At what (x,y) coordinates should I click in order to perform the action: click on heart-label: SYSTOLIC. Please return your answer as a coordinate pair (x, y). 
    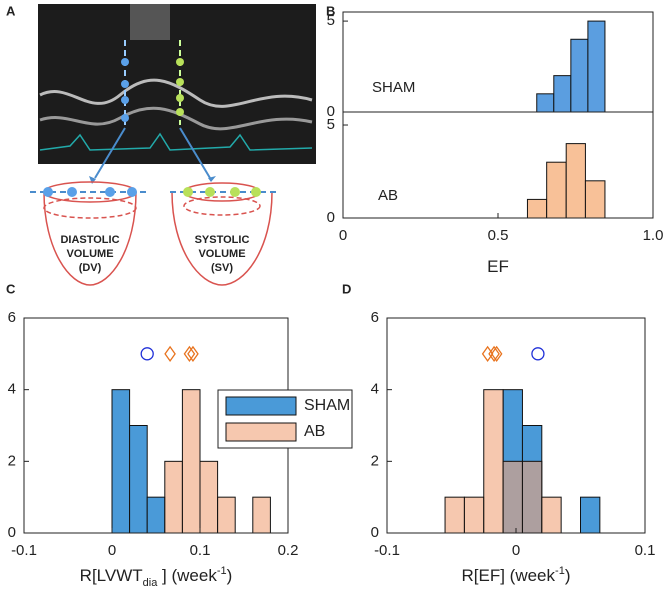
    Looking at the image, I should click on (222, 240).